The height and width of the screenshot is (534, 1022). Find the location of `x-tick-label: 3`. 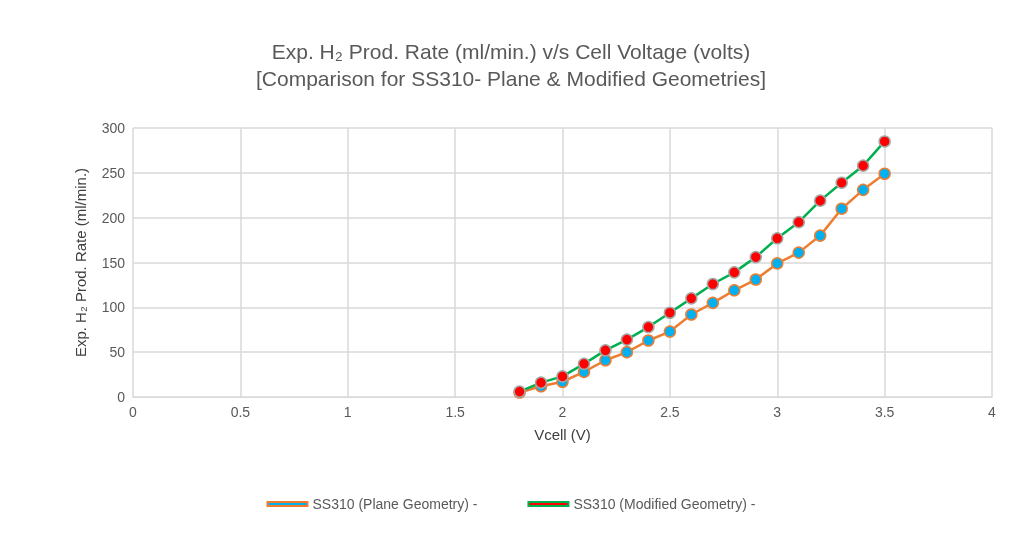

x-tick-label: 3 is located at coordinates (777, 412).